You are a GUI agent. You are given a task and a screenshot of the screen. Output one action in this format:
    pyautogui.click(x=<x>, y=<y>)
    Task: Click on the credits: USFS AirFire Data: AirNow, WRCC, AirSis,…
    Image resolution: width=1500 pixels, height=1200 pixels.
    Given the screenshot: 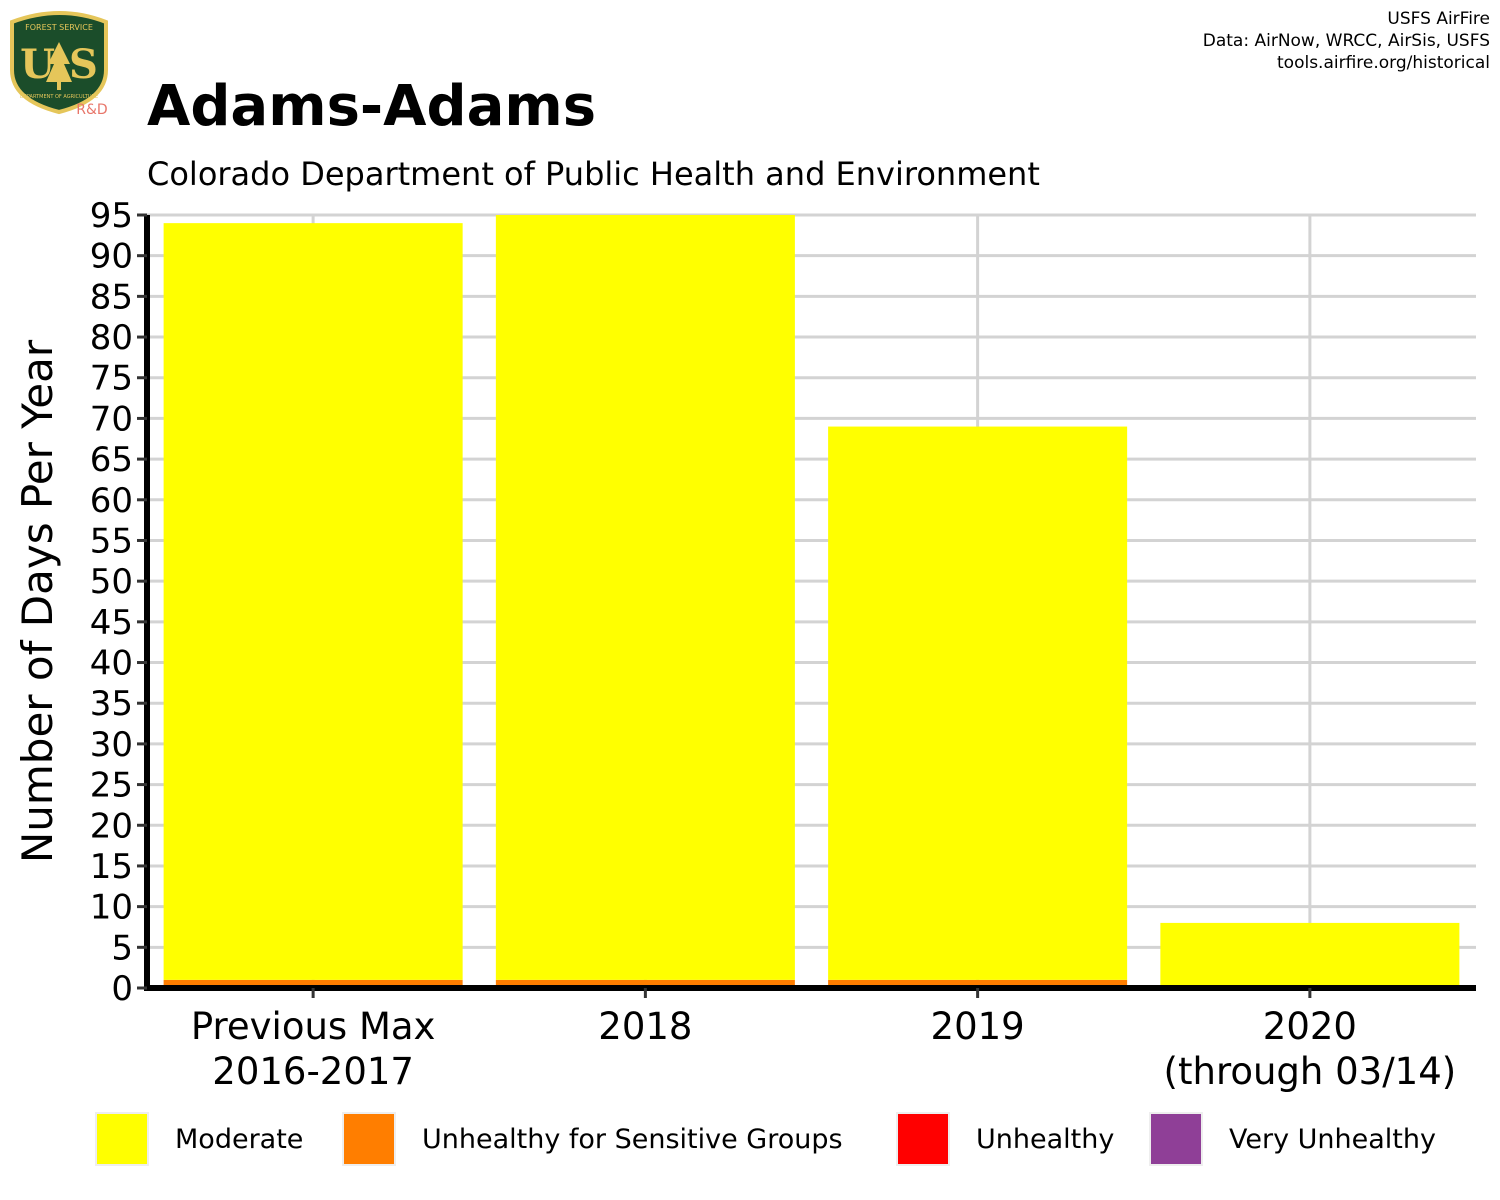 What is the action you would take?
    pyautogui.click(x=1346, y=41)
    